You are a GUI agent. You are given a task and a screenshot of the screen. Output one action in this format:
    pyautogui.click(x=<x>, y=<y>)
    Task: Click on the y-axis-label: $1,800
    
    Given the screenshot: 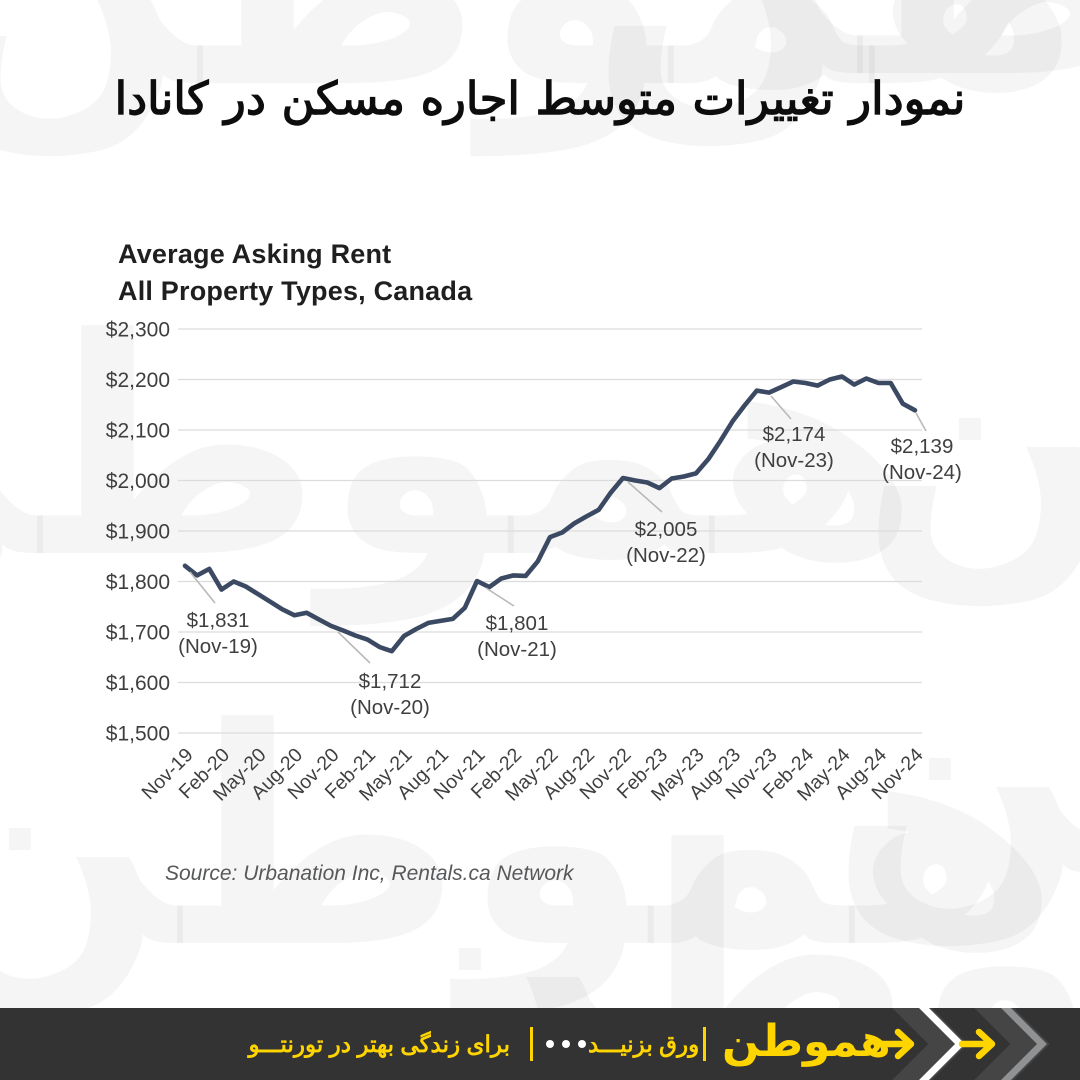 What is the action you would take?
    pyautogui.click(x=138, y=582)
    